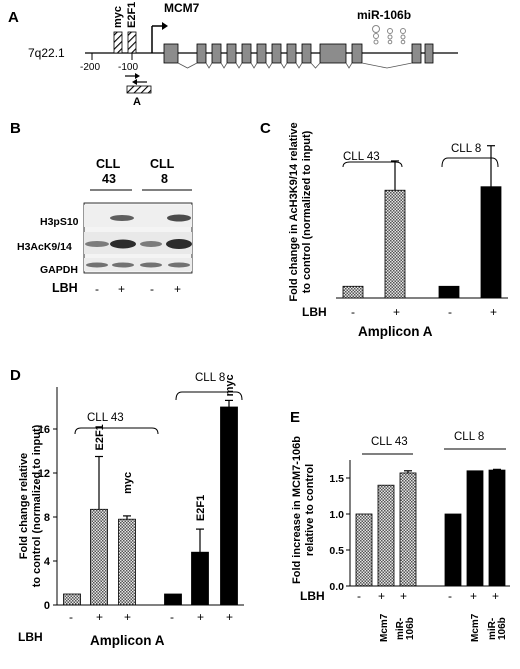  Describe the element at coordinates (353, 312) in the screenshot. I see `treat-c-1: -` at that location.